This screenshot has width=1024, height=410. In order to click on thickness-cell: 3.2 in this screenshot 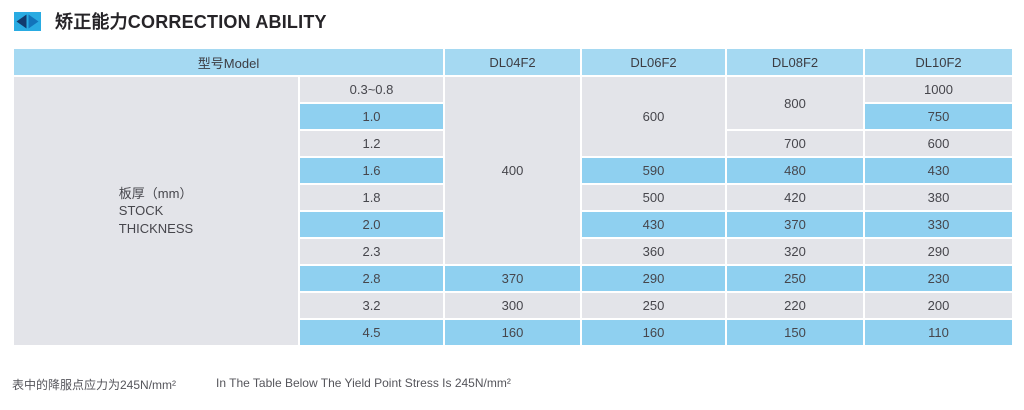, I will do `click(371, 305)`.